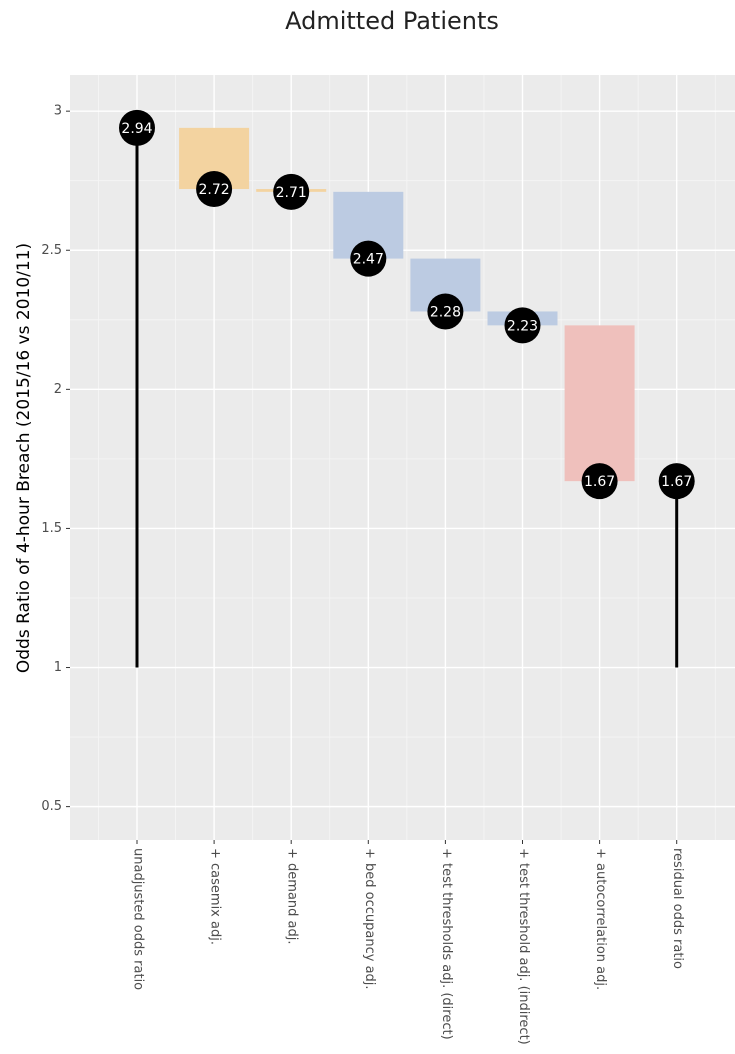 Image resolution: width=735 pixels, height=1054 pixels. I want to click on x-tick-label: + test threshold adj. (indirect), so click(523, 946).